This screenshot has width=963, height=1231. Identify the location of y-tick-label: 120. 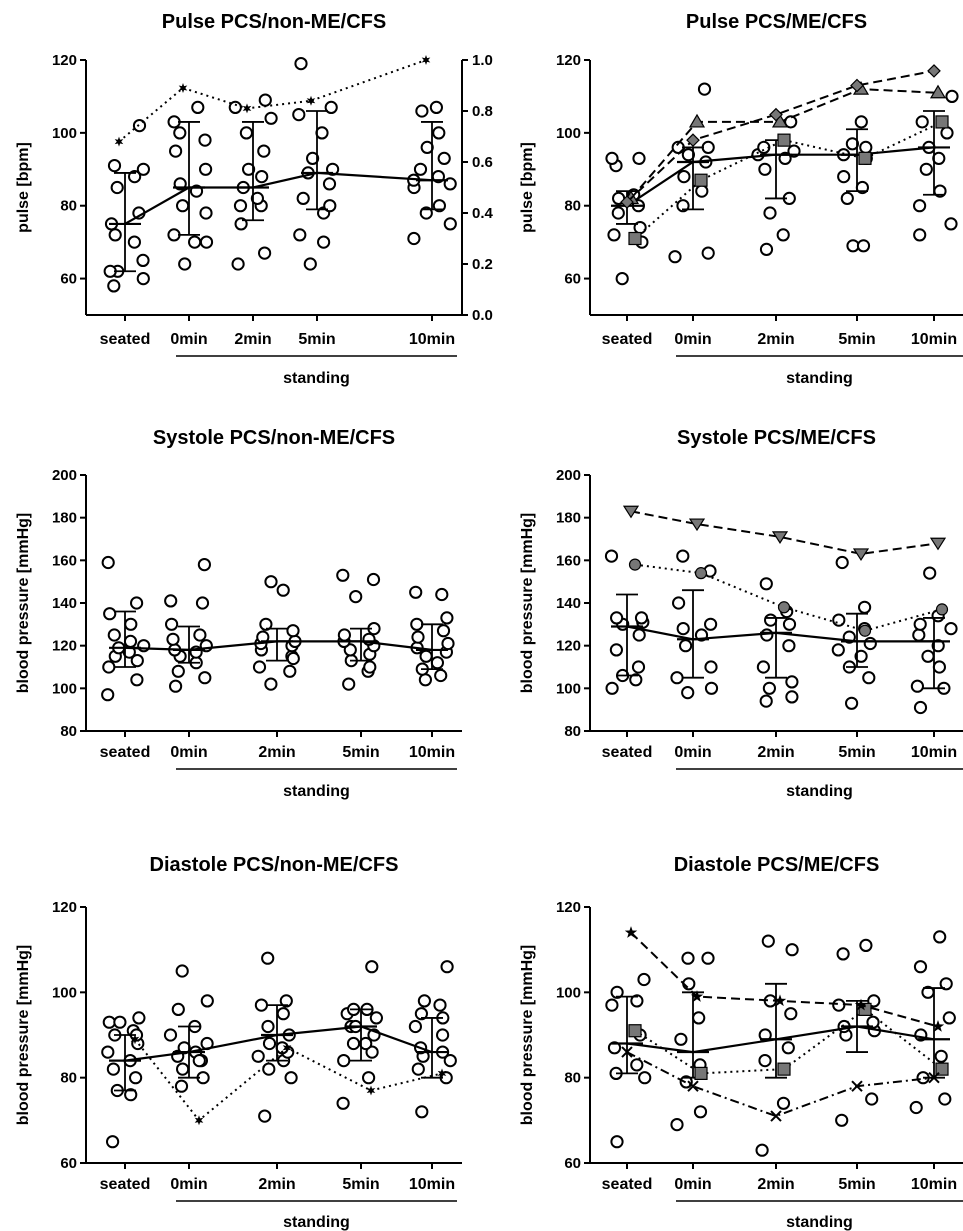
(64, 907).